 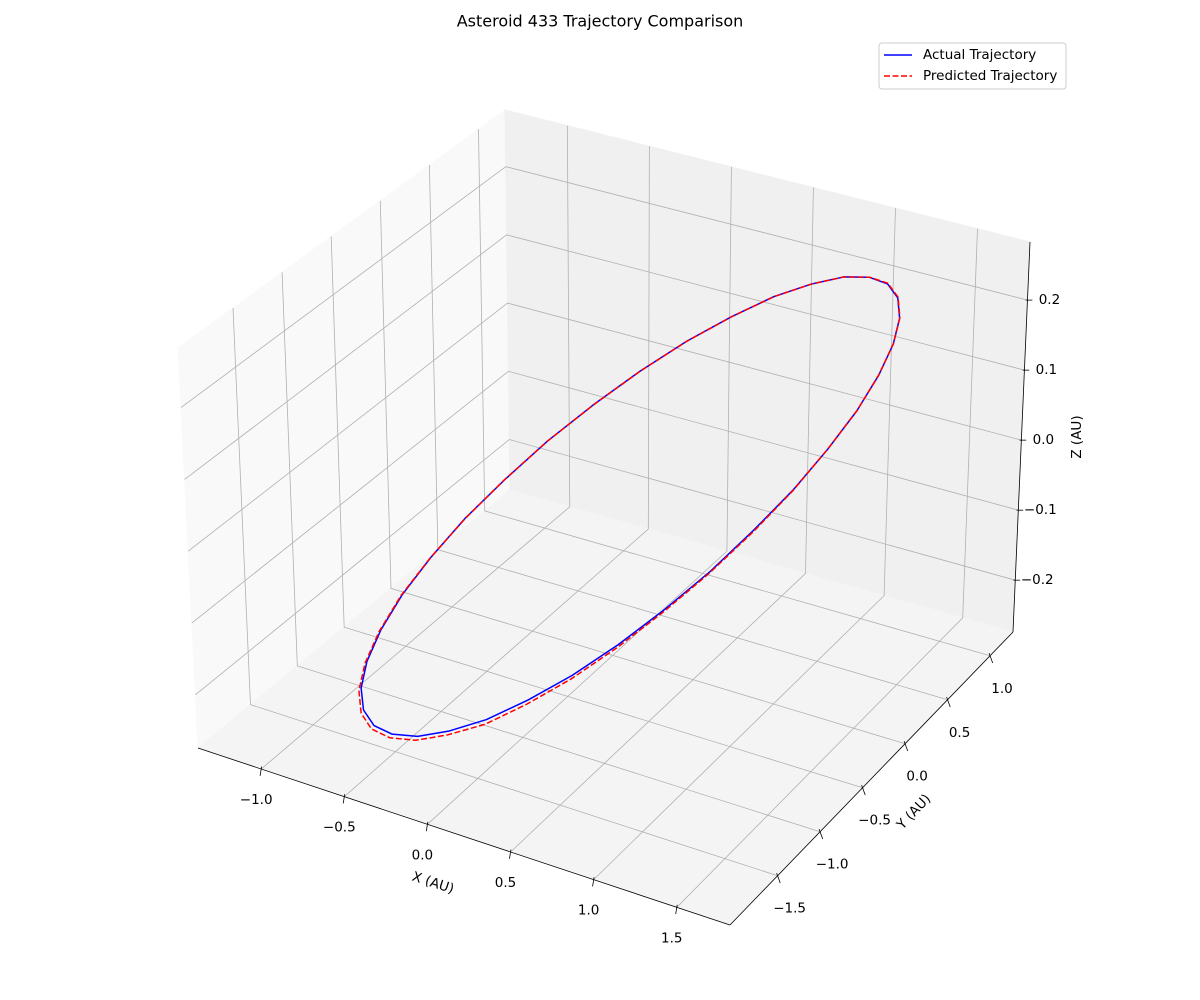 I want to click on x-tick-label: −0.5, so click(x=339, y=828).